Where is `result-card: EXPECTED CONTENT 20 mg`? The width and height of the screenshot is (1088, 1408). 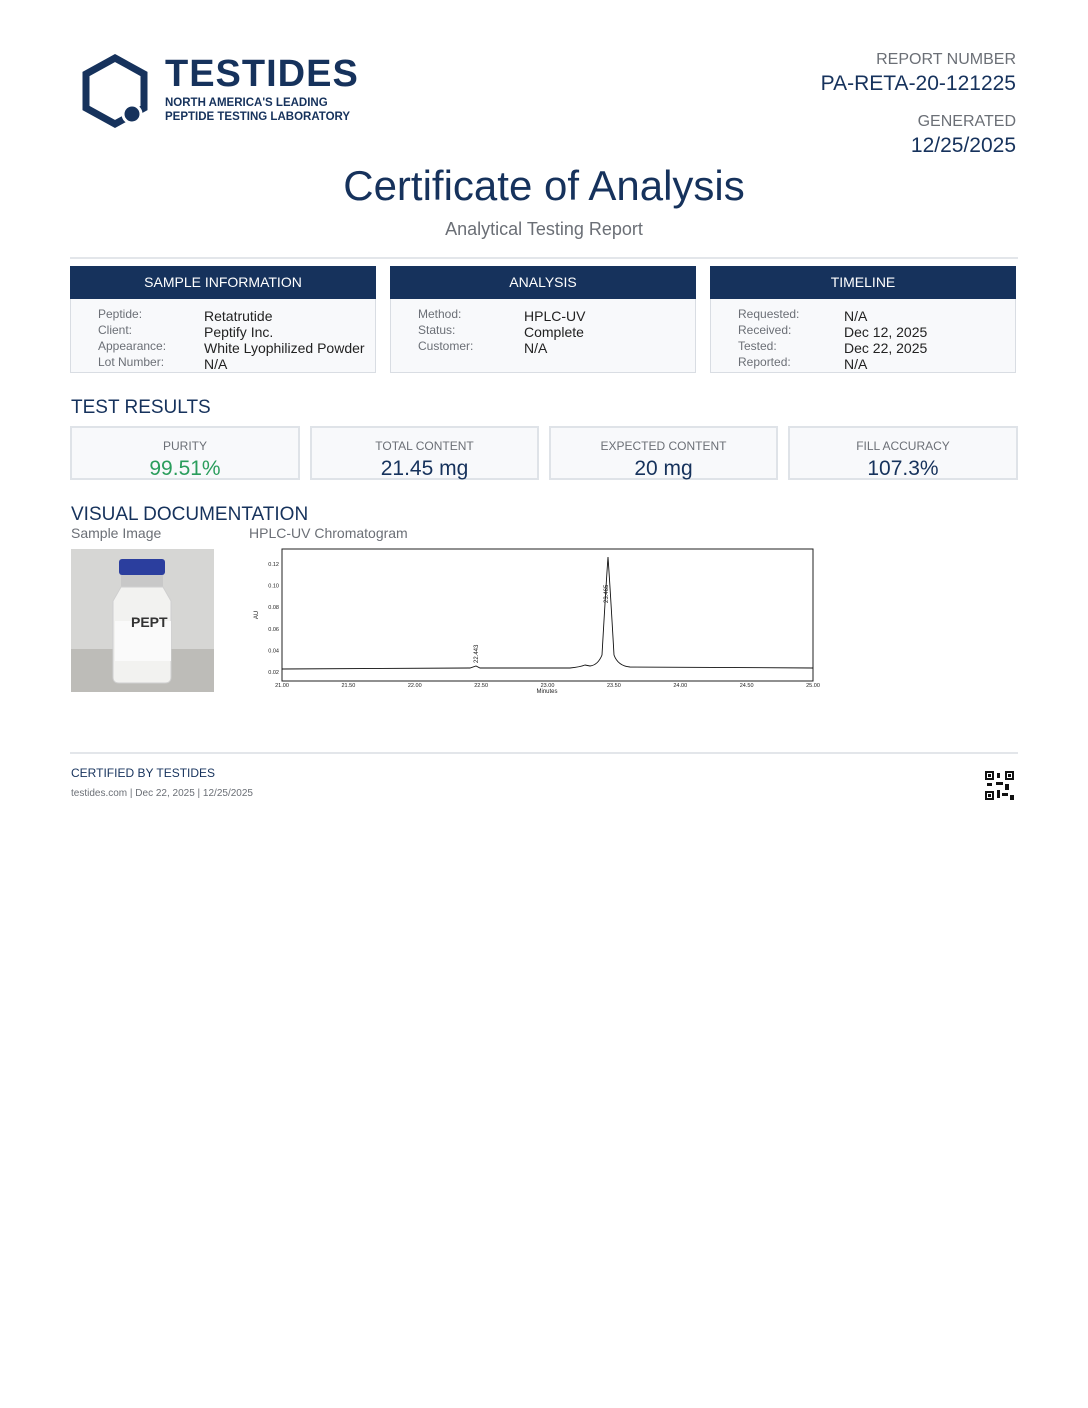
result-card: EXPECTED CONTENT 20 mg is located at coordinates (663, 453).